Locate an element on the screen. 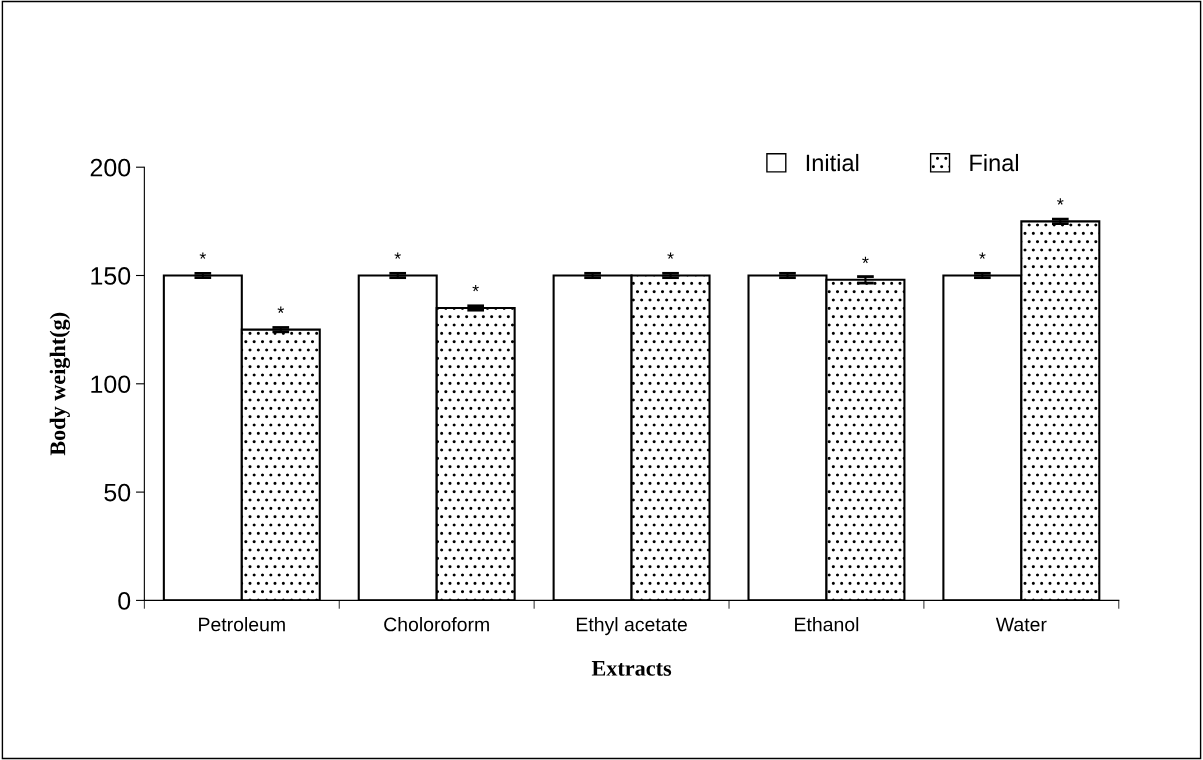  legend-label: Final is located at coordinates (994, 162).